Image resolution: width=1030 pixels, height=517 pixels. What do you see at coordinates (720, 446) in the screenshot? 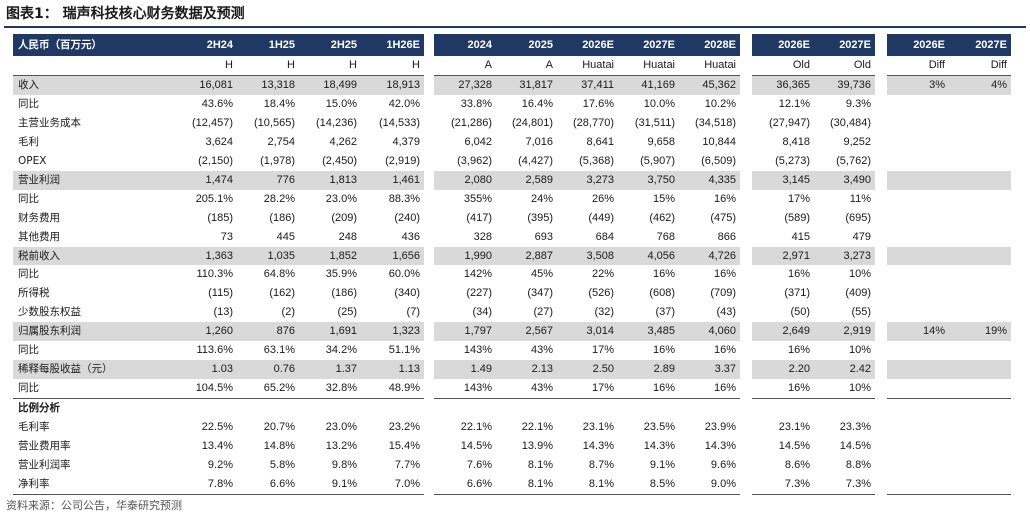
I see `table-cell: 14.3%` at bounding box center [720, 446].